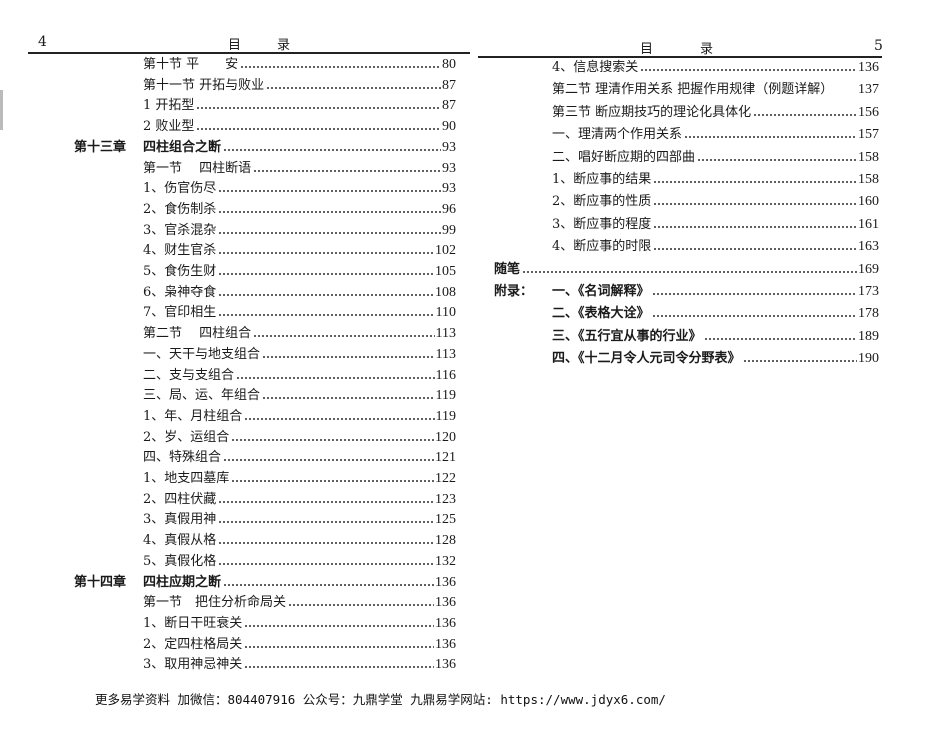 This screenshot has height=732, width=930. I want to click on toc-entry: 4、信息搜索关 136, so click(715, 68).